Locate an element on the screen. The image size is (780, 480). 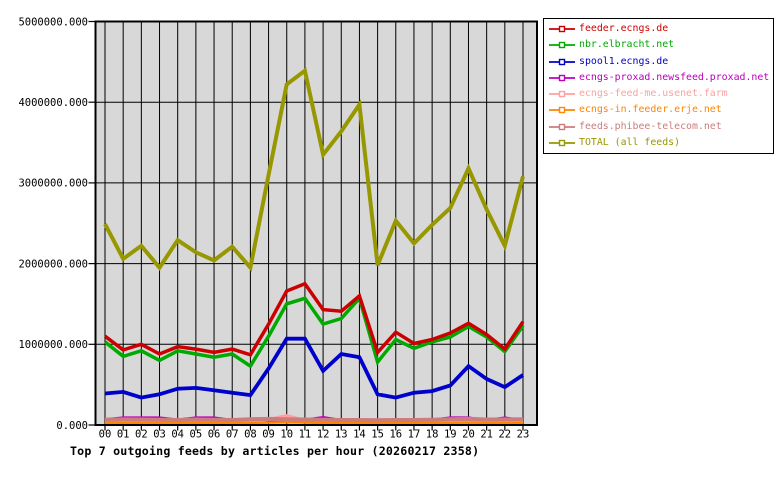
series-line-nbr-elbracht-net is located at coordinates (314, 331).